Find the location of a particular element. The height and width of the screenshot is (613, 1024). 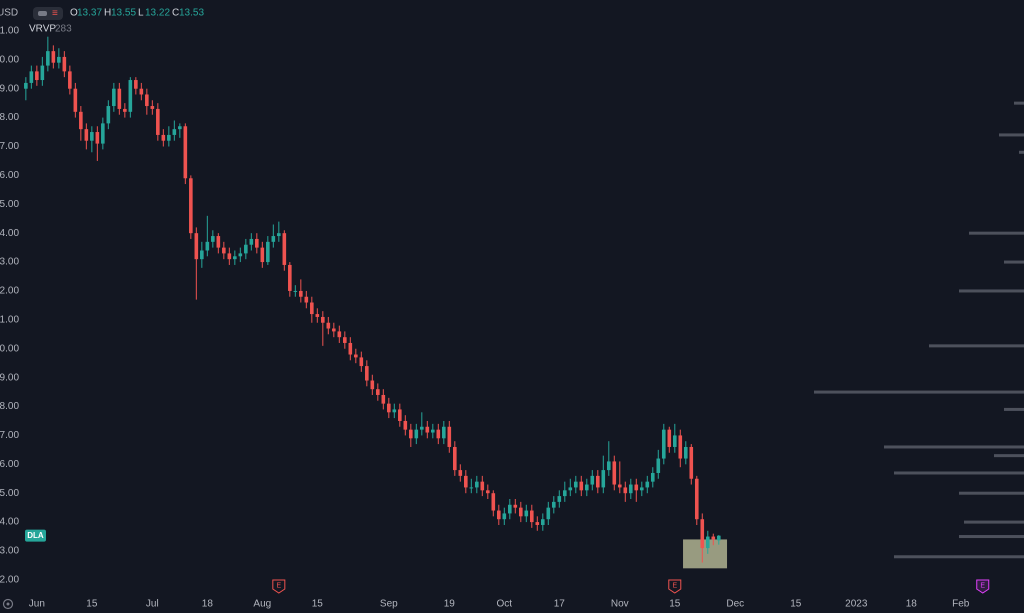

indicator-value: 283 is located at coordinates (63, 29).